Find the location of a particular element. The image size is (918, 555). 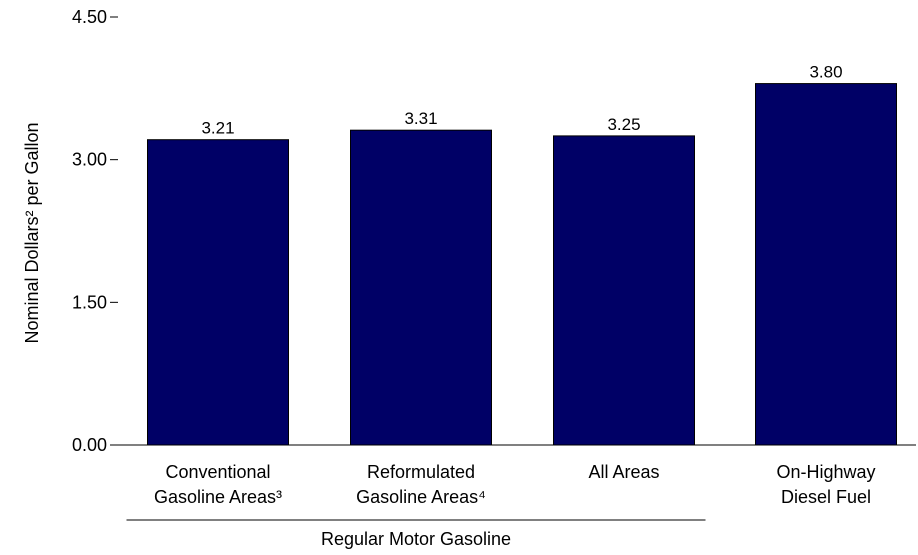

x-tick-label: Reformulated Gasoline Areas⁴ is located at coordinates (421, 484).